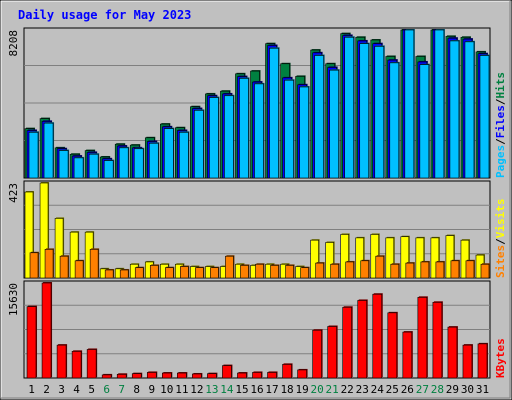  I want to click on day-label-16: 16, so click(256, 389).